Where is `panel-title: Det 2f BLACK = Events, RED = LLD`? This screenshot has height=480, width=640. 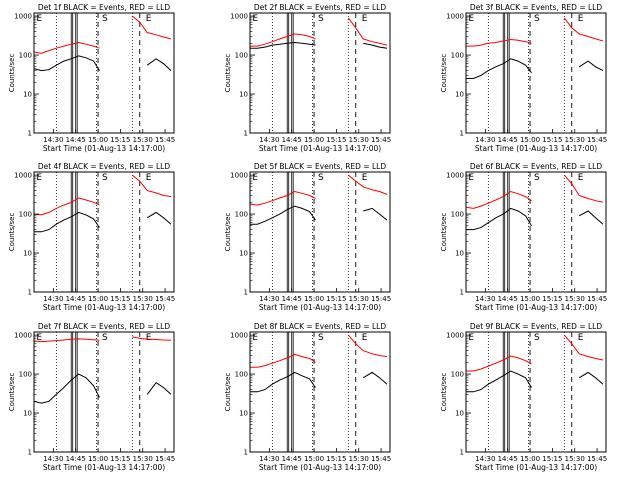 panel-title: Det 2f BLACK = Events, RED = LLD is located at coordinates (320, 7).